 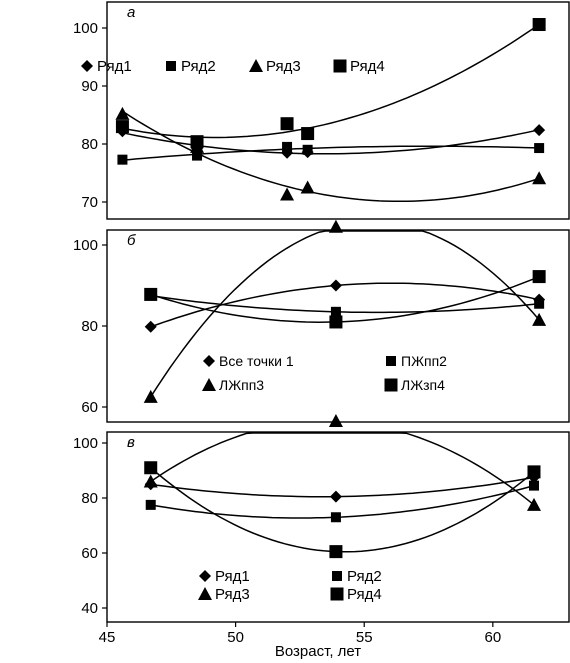 What do you see at coordinates (423, 385) in the screenshot?
I see `legend-label-series-4: ЛЖзп4` at bounding box center [423, 385].